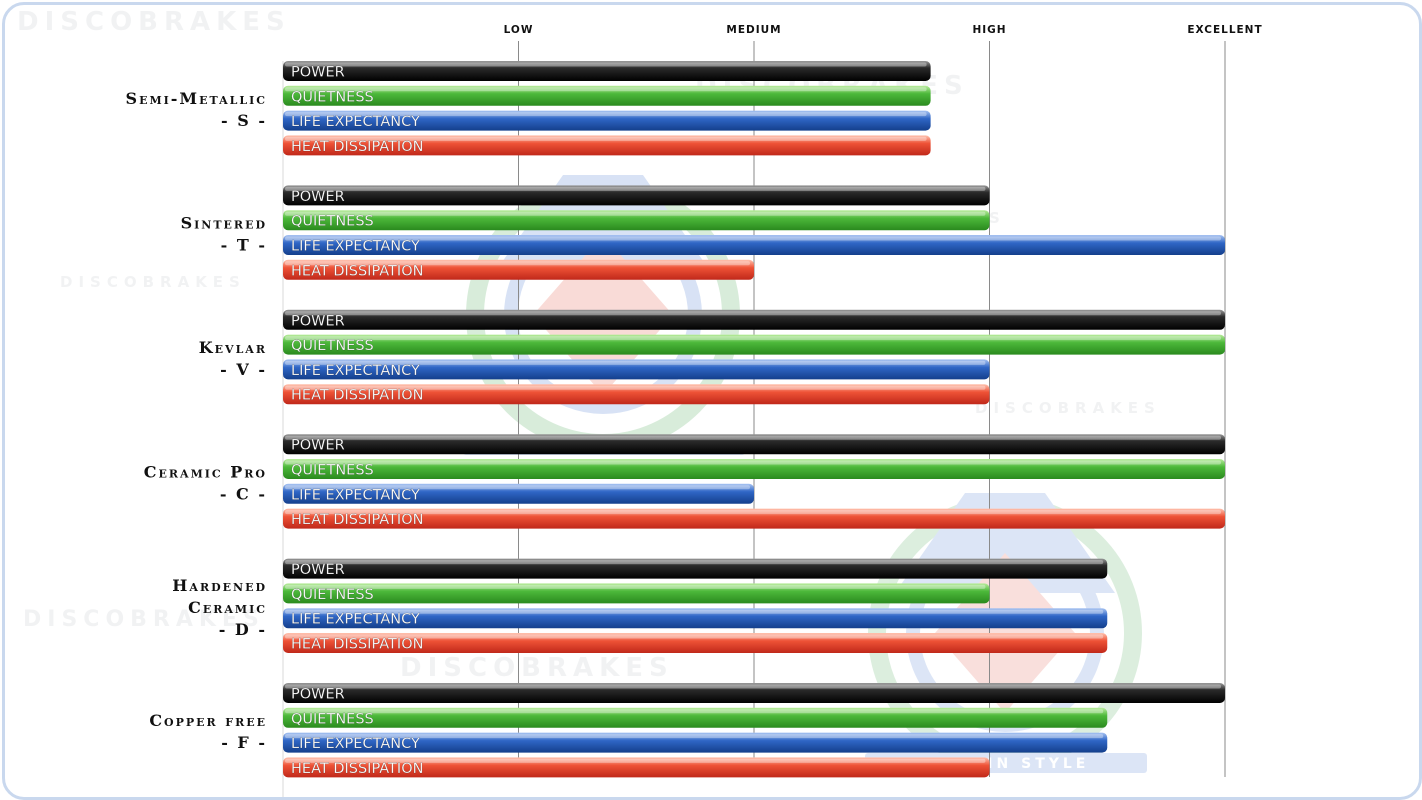 This screenshot has height=800, width=1422. Describe the element at coordinates (989, 30) in the screenshot. I see `level-label-high: HIGH` at that location.